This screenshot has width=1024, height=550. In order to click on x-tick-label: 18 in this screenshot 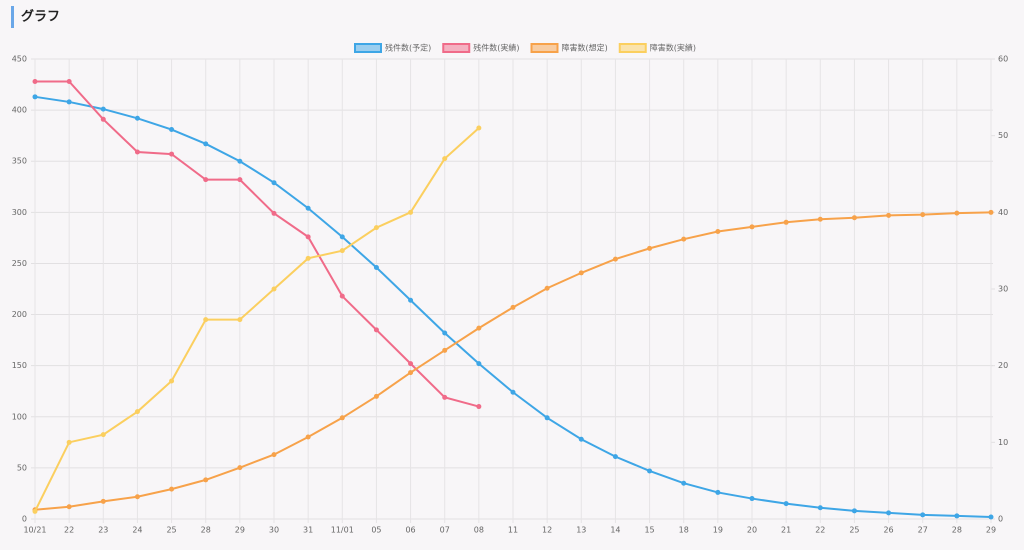, I will do `click(684, 530)`.